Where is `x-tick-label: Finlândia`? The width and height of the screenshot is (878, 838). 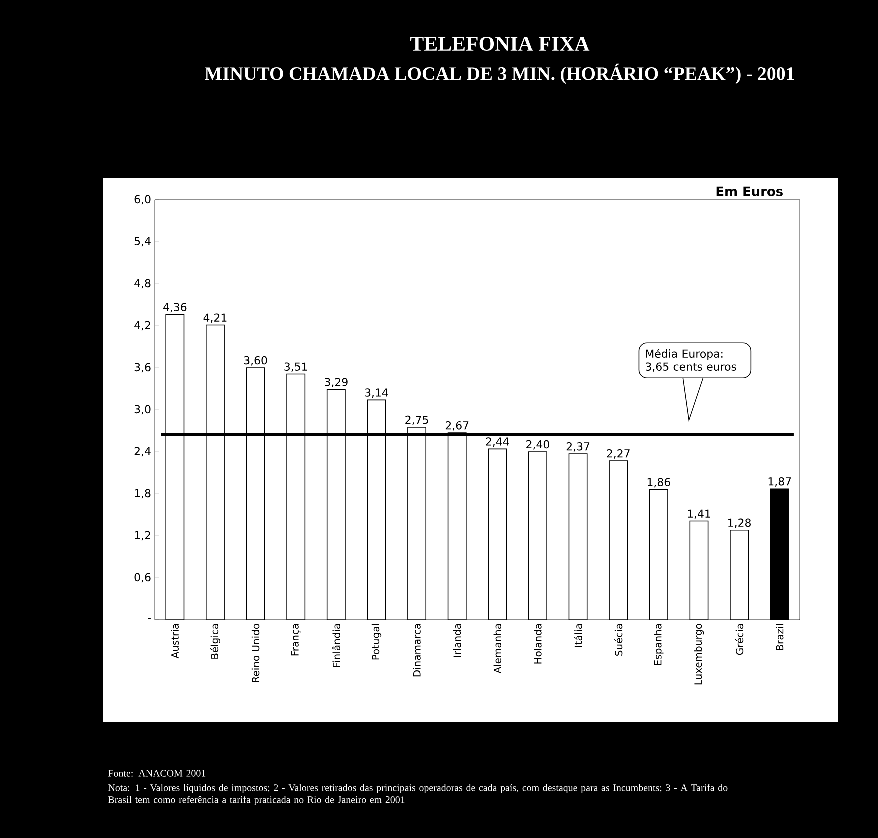
x-tick-label: Finlândia is located at coordinates (336, 645).